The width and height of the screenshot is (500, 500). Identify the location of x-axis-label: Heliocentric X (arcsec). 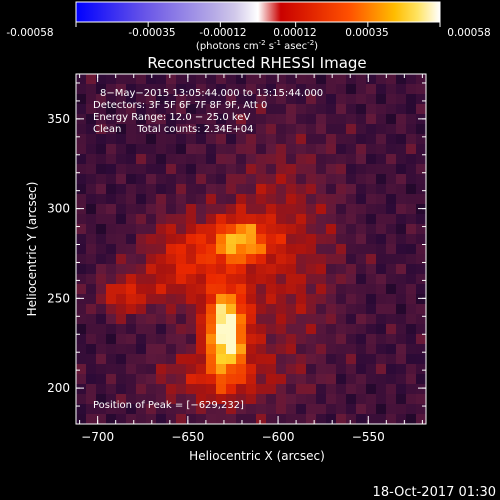
(257, 456).